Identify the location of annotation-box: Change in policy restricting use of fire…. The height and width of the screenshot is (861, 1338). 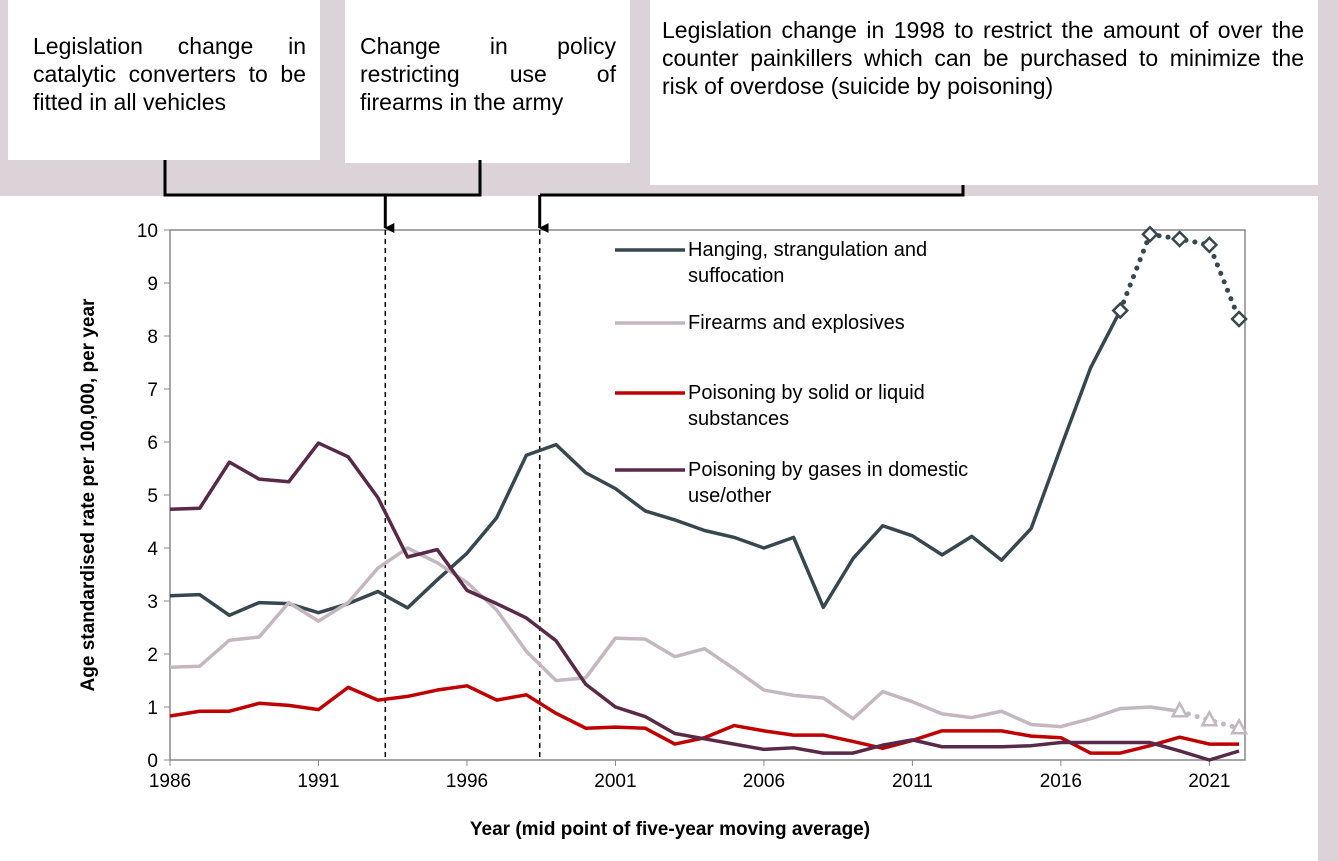
(487, 81).